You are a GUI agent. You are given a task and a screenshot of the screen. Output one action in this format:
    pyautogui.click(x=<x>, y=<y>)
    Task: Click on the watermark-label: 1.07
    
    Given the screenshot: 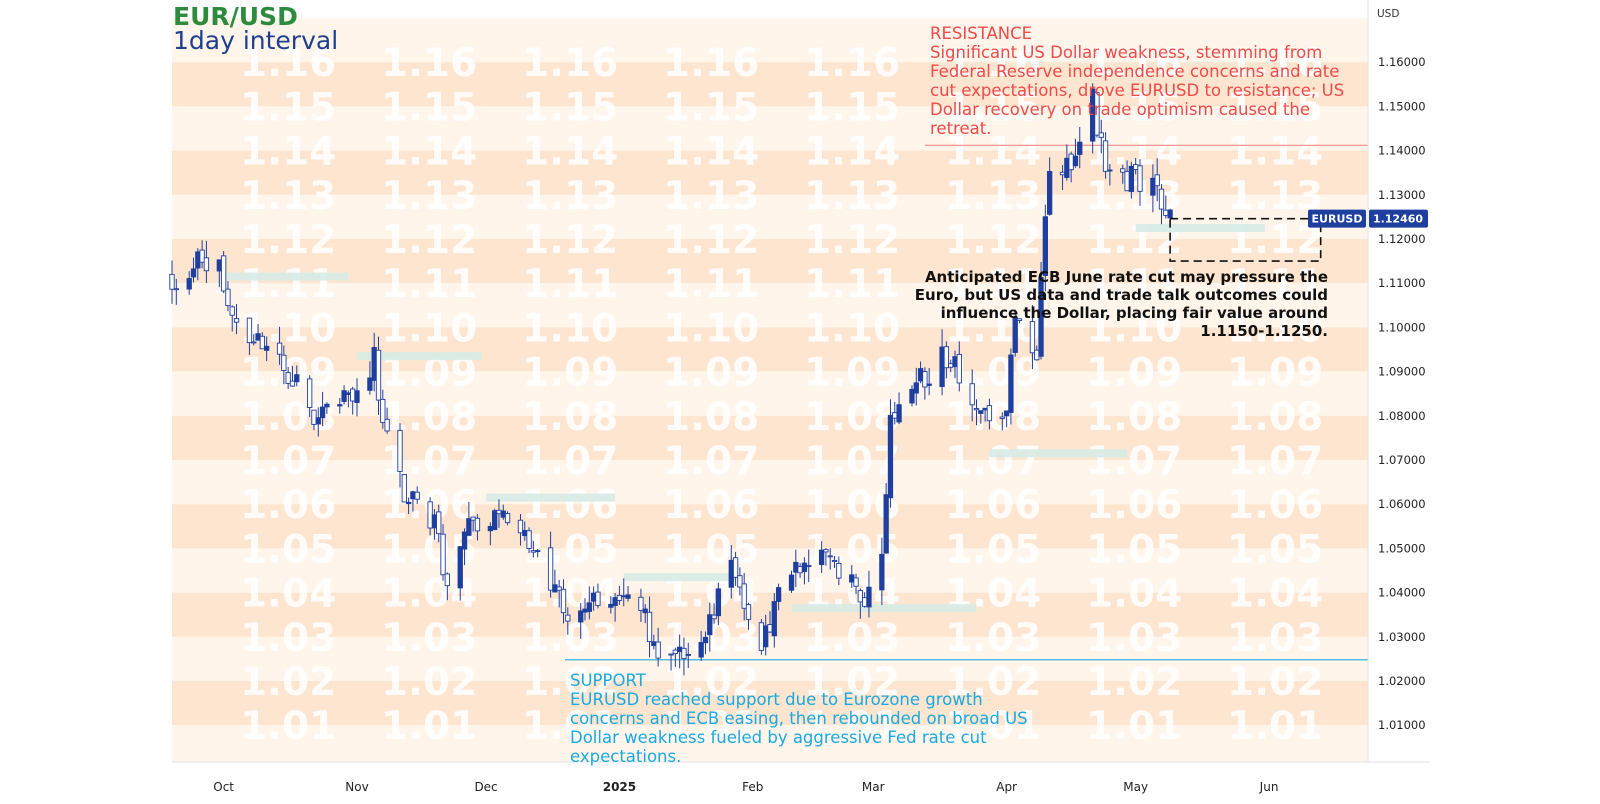 What is the action you would take?
    pyautogui.click(x=288, y=461)
    